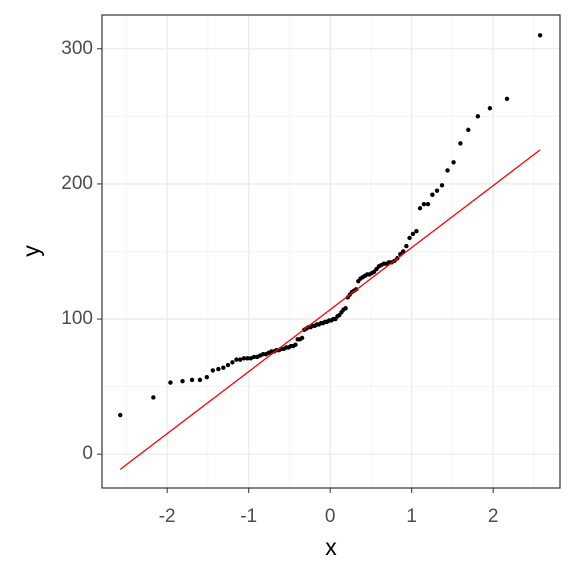  What do you see at coordinates (31, 251) in the screenshot?
I see `y-axis-title: y` at bounding box center [31, 251].